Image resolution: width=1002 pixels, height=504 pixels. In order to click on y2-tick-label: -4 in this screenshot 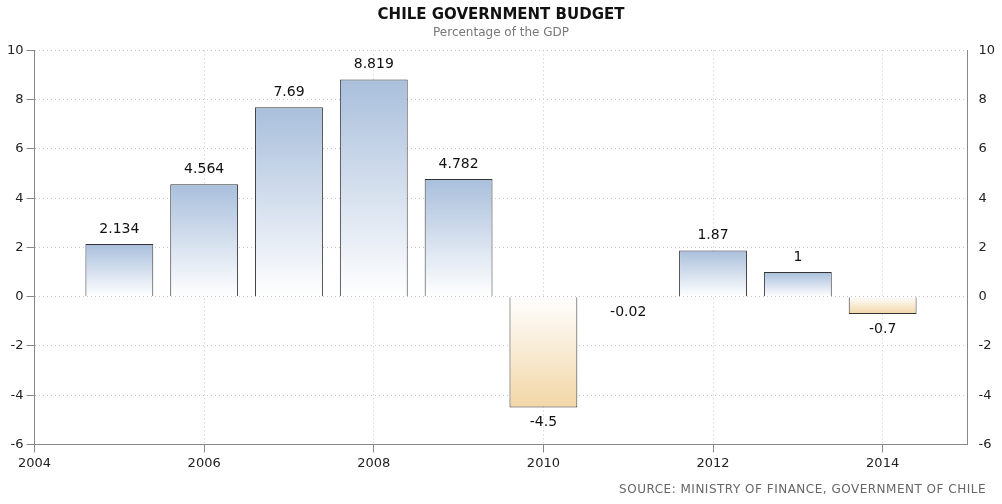, I will do `click(985, 394)`.